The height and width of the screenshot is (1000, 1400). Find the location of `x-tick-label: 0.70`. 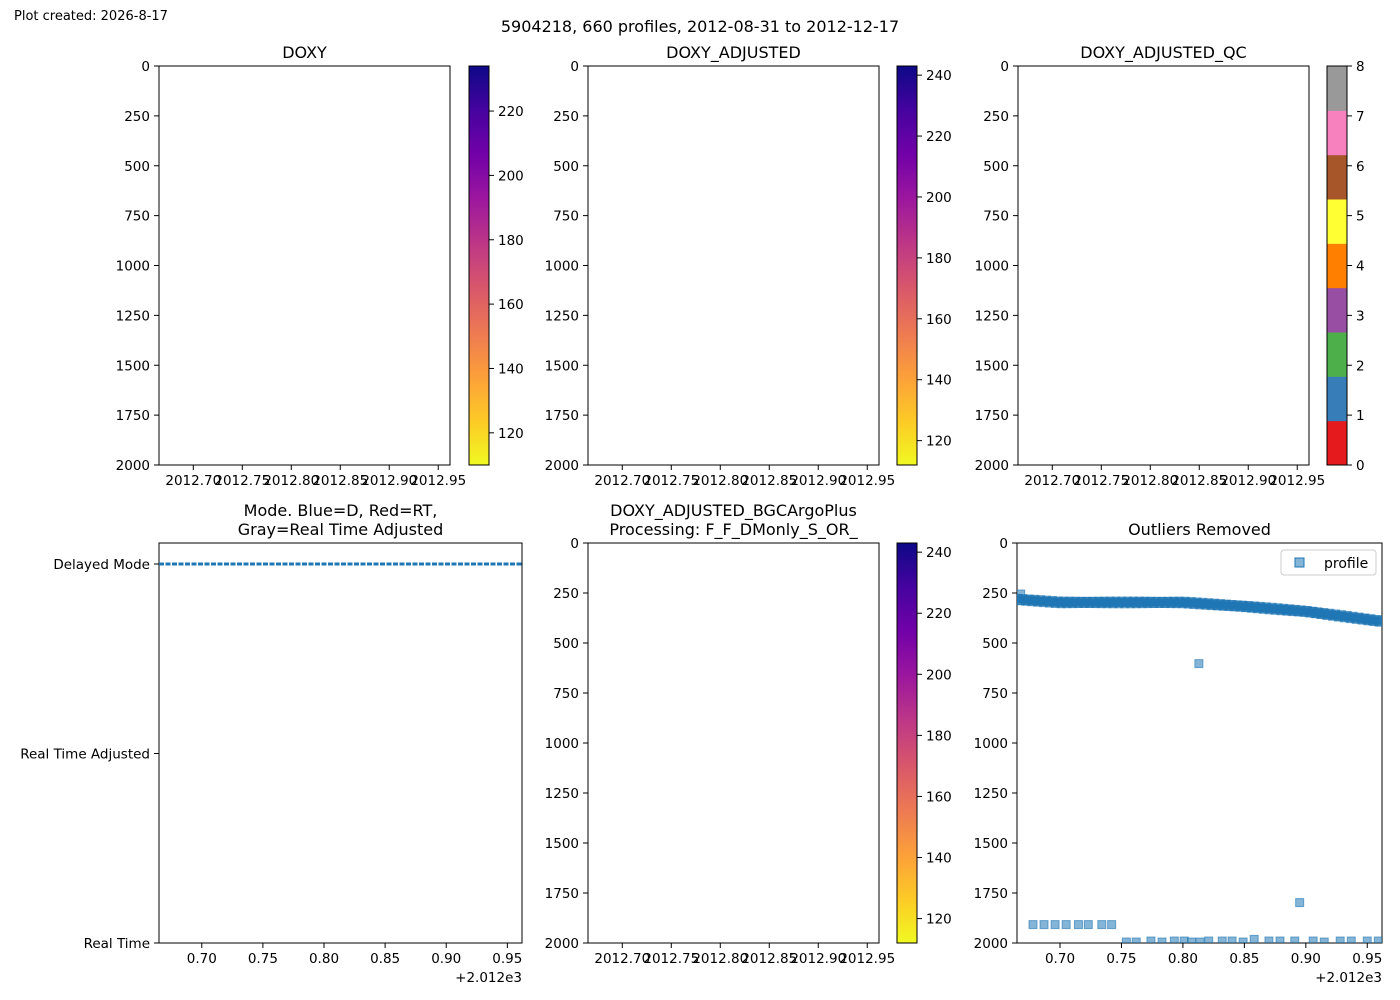

x-tick-label: 0.70 is located at coordinates (202, 959).